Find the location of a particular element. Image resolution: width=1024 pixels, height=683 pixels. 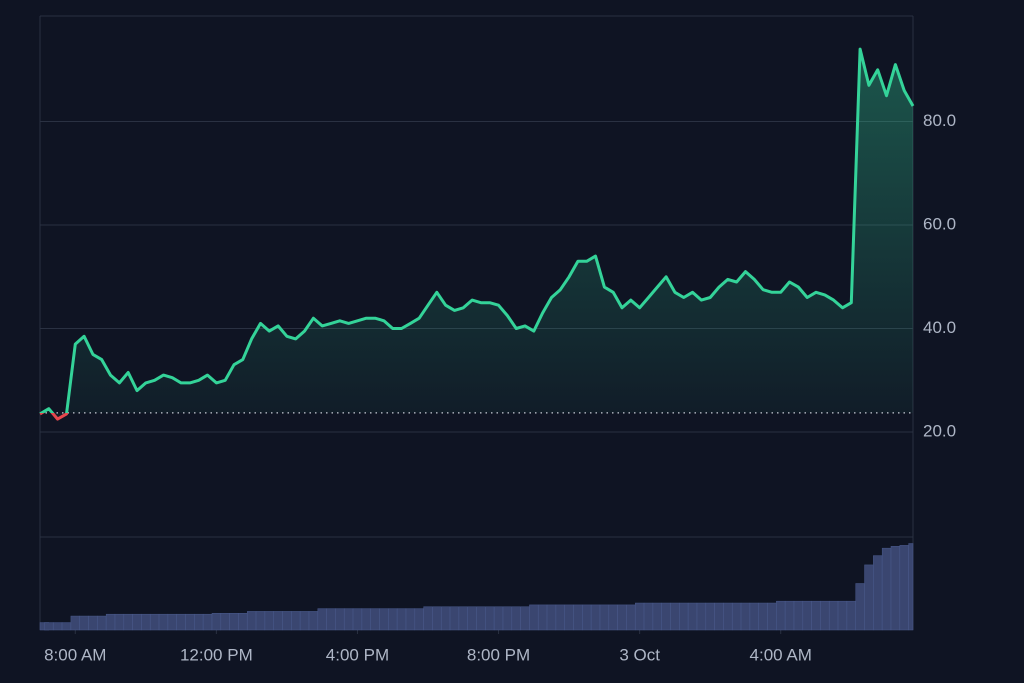

x-tick-label: 12:00 PM is located at coordinates (216, 654).